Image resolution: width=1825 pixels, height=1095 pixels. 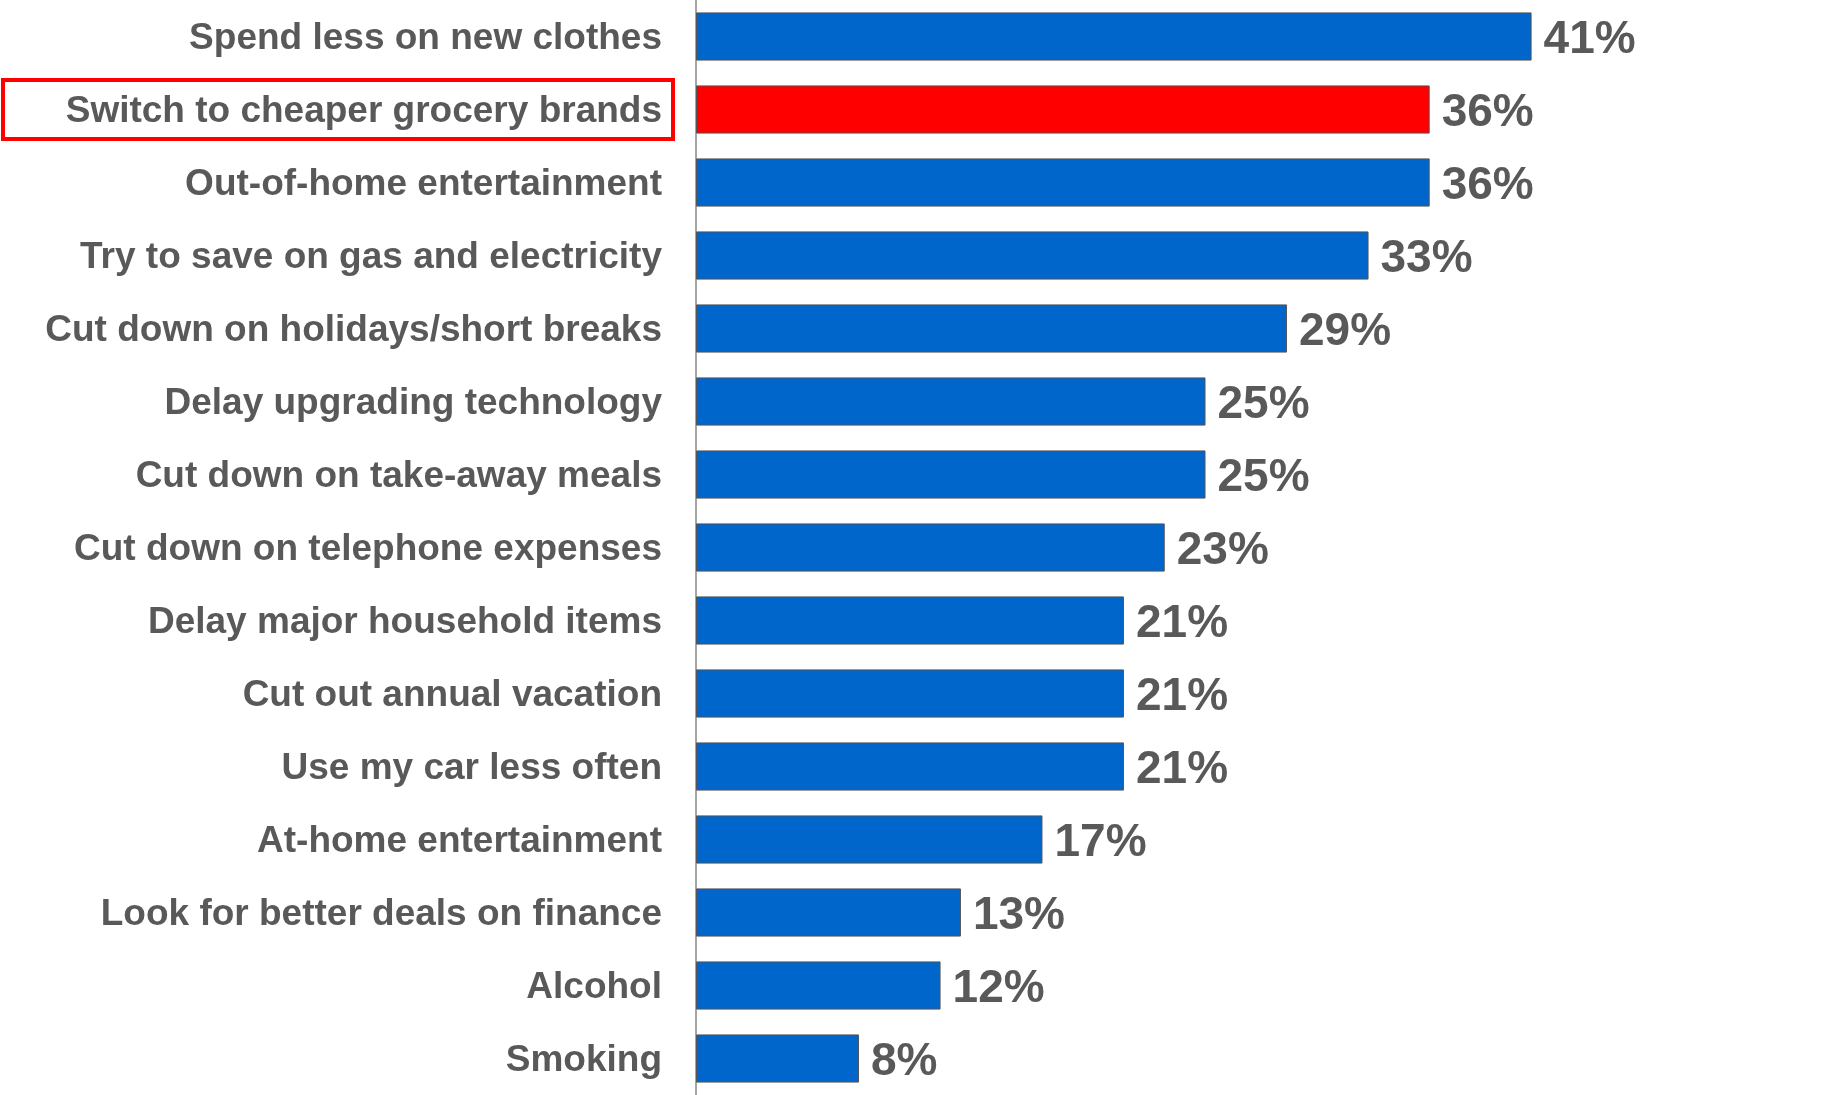 I want to click on y-tick-label: Look for better deals on finance, so click(x=381, y=912).